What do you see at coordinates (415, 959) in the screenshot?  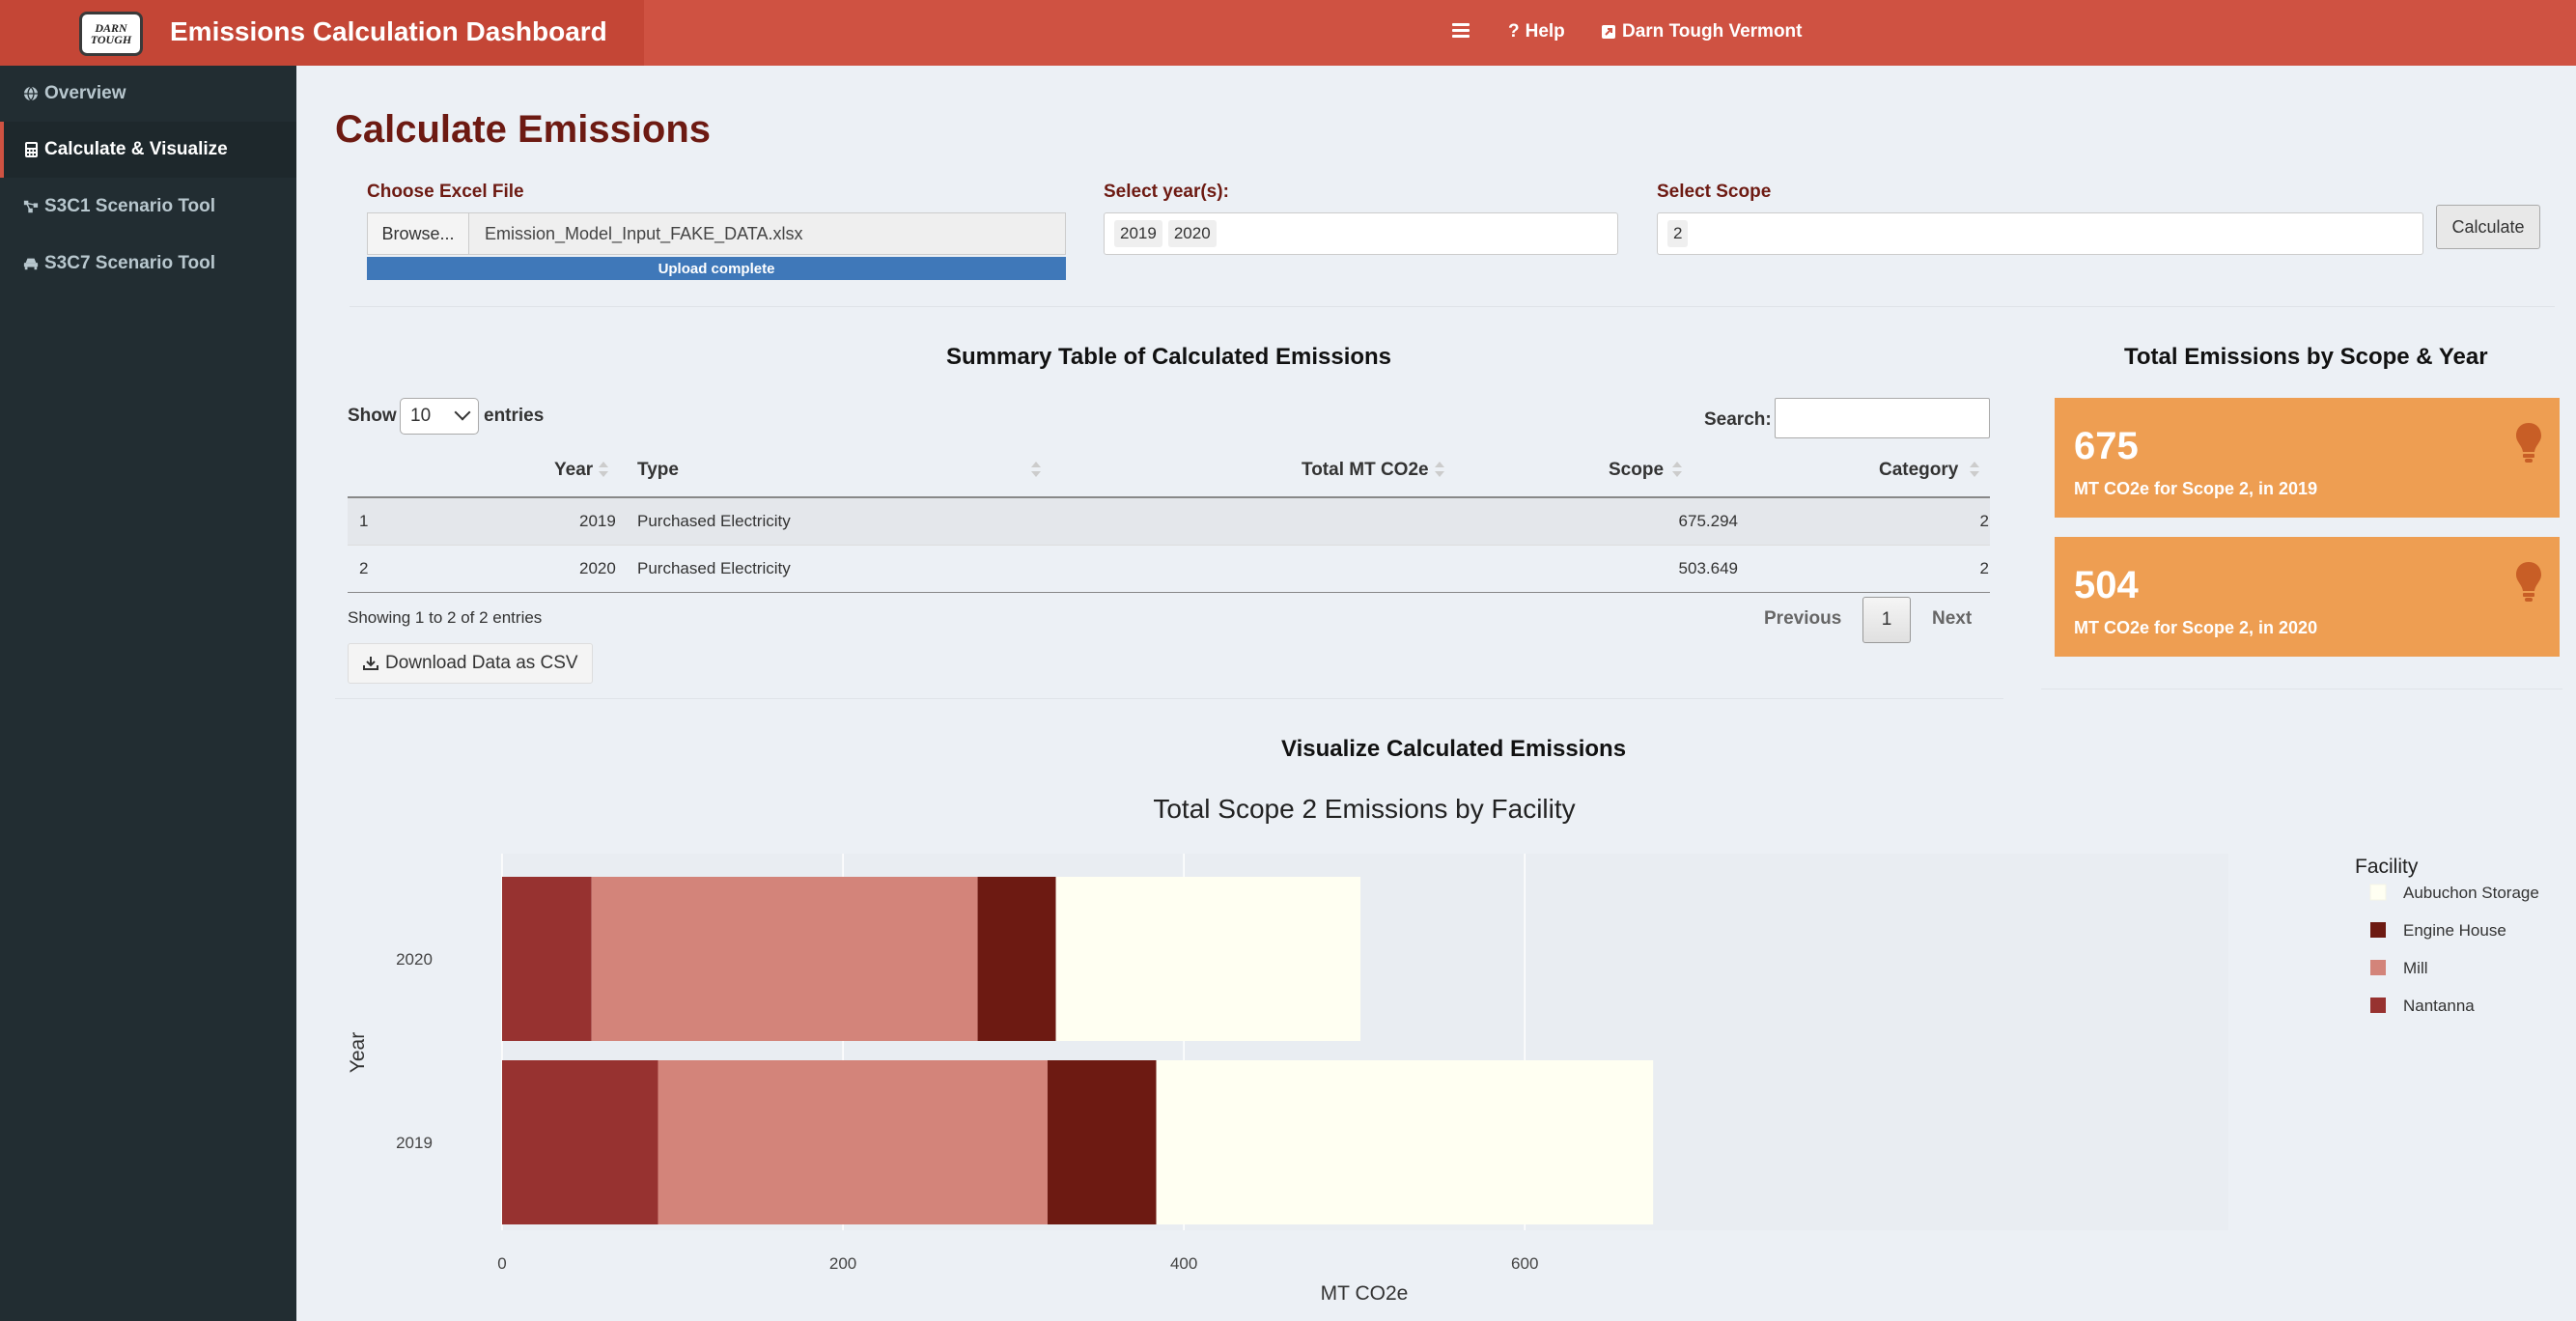 I see `y-tick-label: 2020` at bounding box center [415, 959].